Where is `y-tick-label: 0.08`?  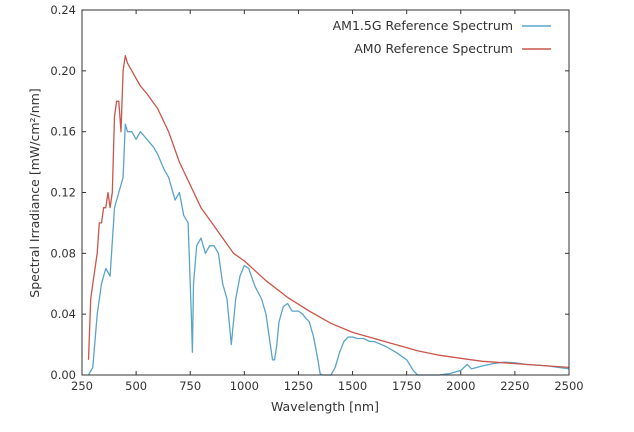 y-tick-label: 0.08 is located at coordinates (63, 253).